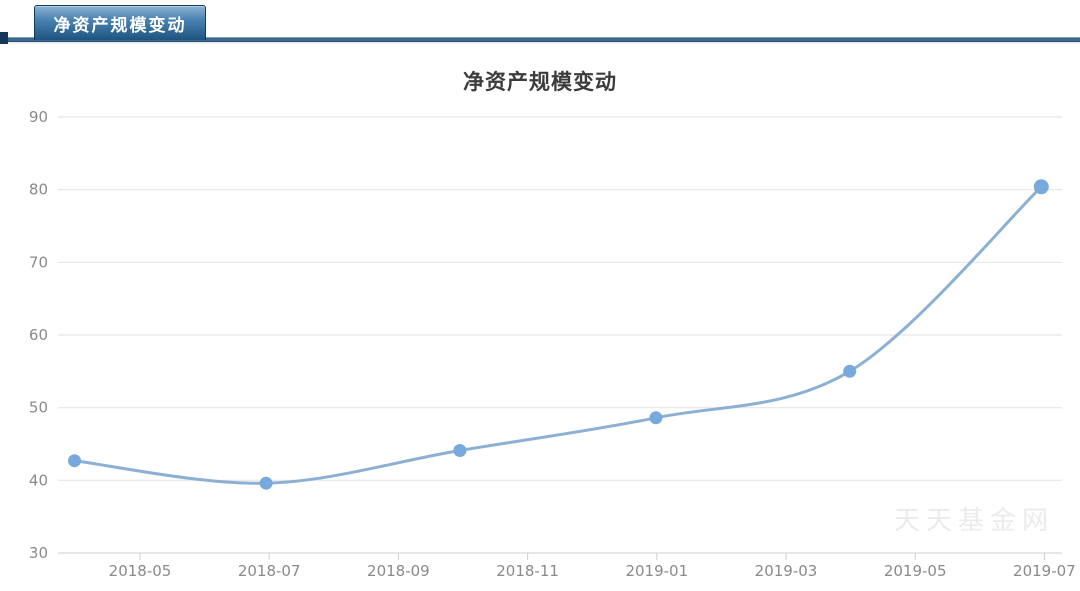 This screenshot has width=1080, height=591. I want to click on x-tick-label: 2019-05, so click(915, 571).